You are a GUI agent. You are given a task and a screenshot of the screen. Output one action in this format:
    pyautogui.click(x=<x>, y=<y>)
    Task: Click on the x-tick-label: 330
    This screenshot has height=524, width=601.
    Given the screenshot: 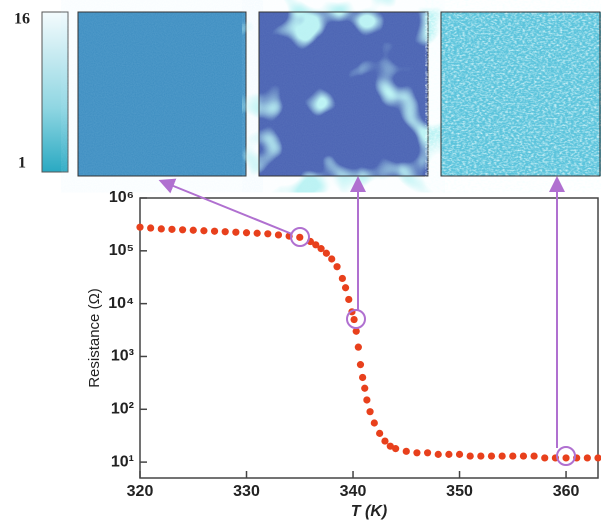 What is the action you would take?
    pyautogui.click(x=246, y=491)
    